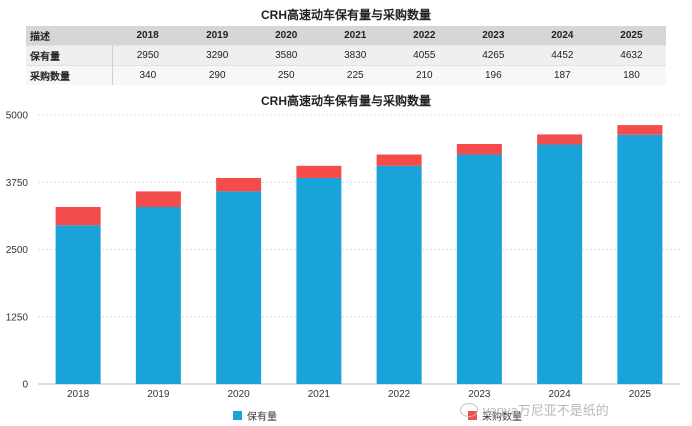 This screenshot has height=426, width=692. What do you see at coordinates (147, 35) in the screenshot?
I see `year-header: 2018` at bounding box center [147, 35].